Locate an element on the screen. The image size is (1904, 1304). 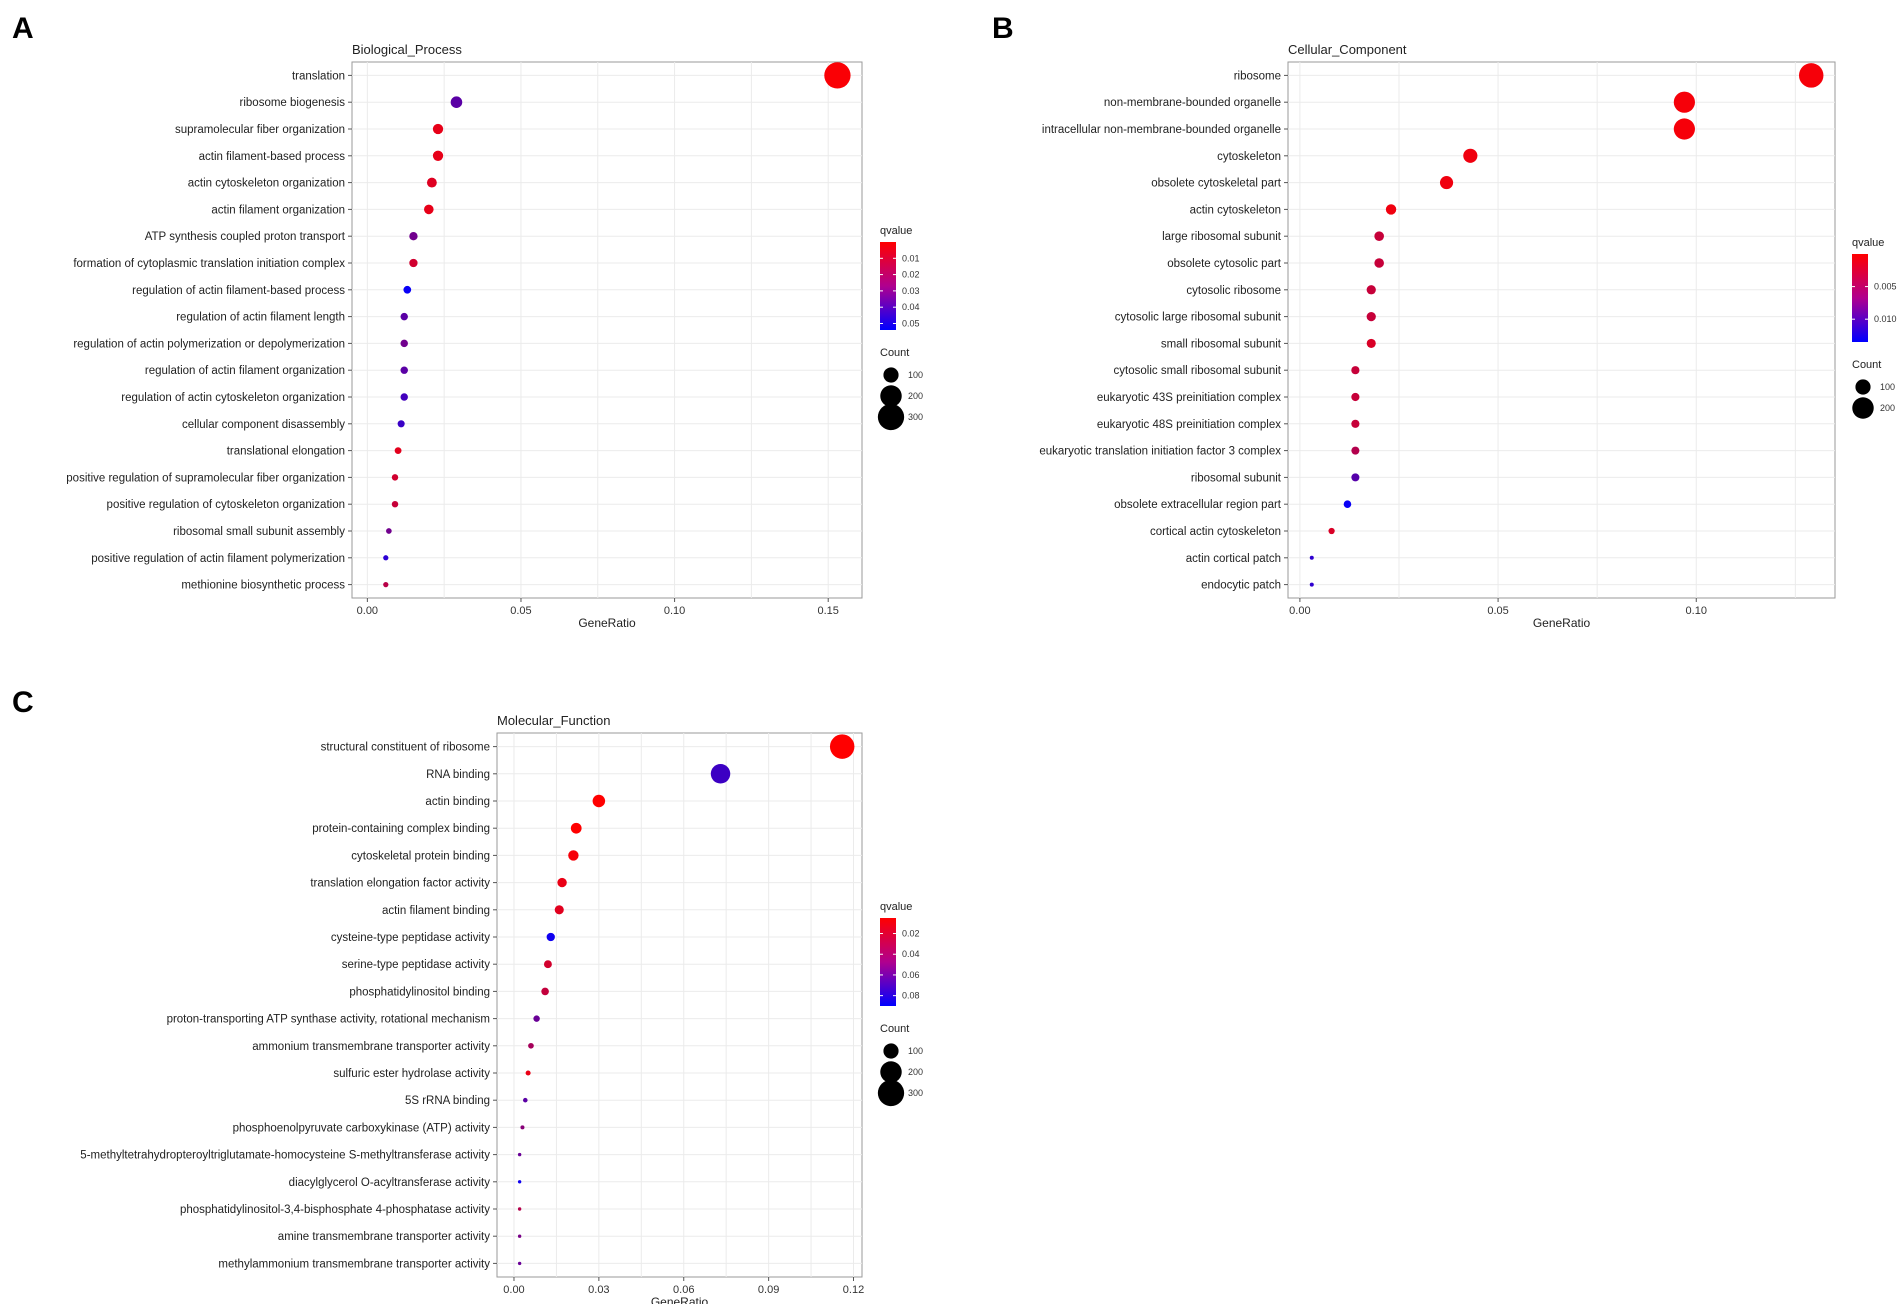
x-tick-label: 0.10 is located at coordinates (674, 611).